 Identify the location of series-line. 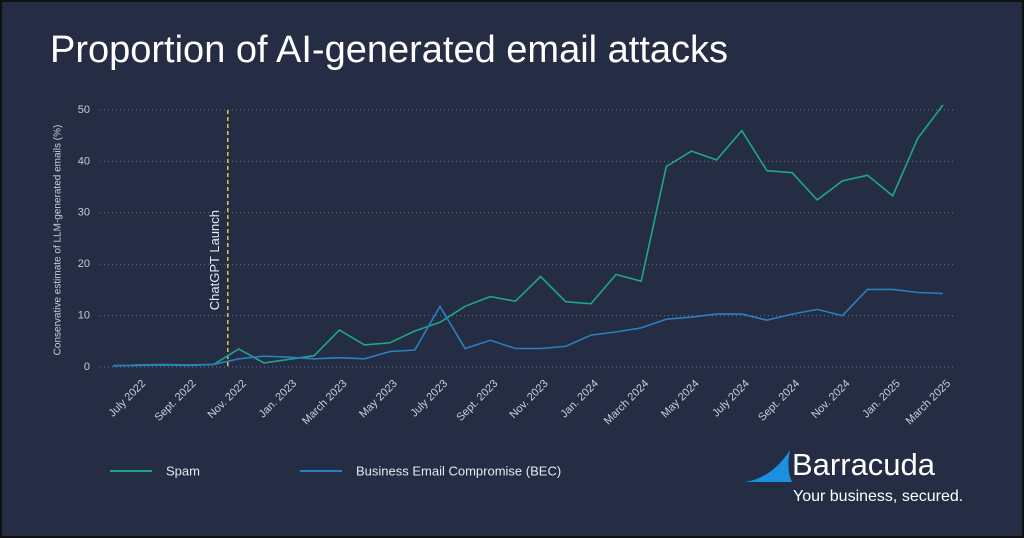
(528, 327).